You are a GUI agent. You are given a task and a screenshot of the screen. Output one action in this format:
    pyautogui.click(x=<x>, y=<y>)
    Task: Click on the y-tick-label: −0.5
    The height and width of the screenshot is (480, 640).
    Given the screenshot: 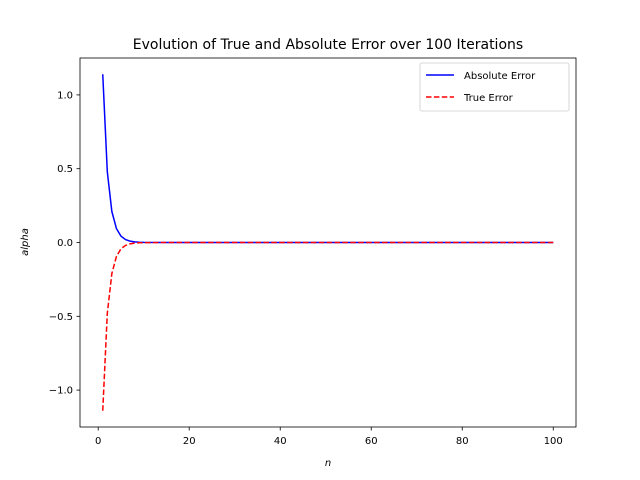 What is the action you would take?
    pyautogui.click(x=61, y=317)
    